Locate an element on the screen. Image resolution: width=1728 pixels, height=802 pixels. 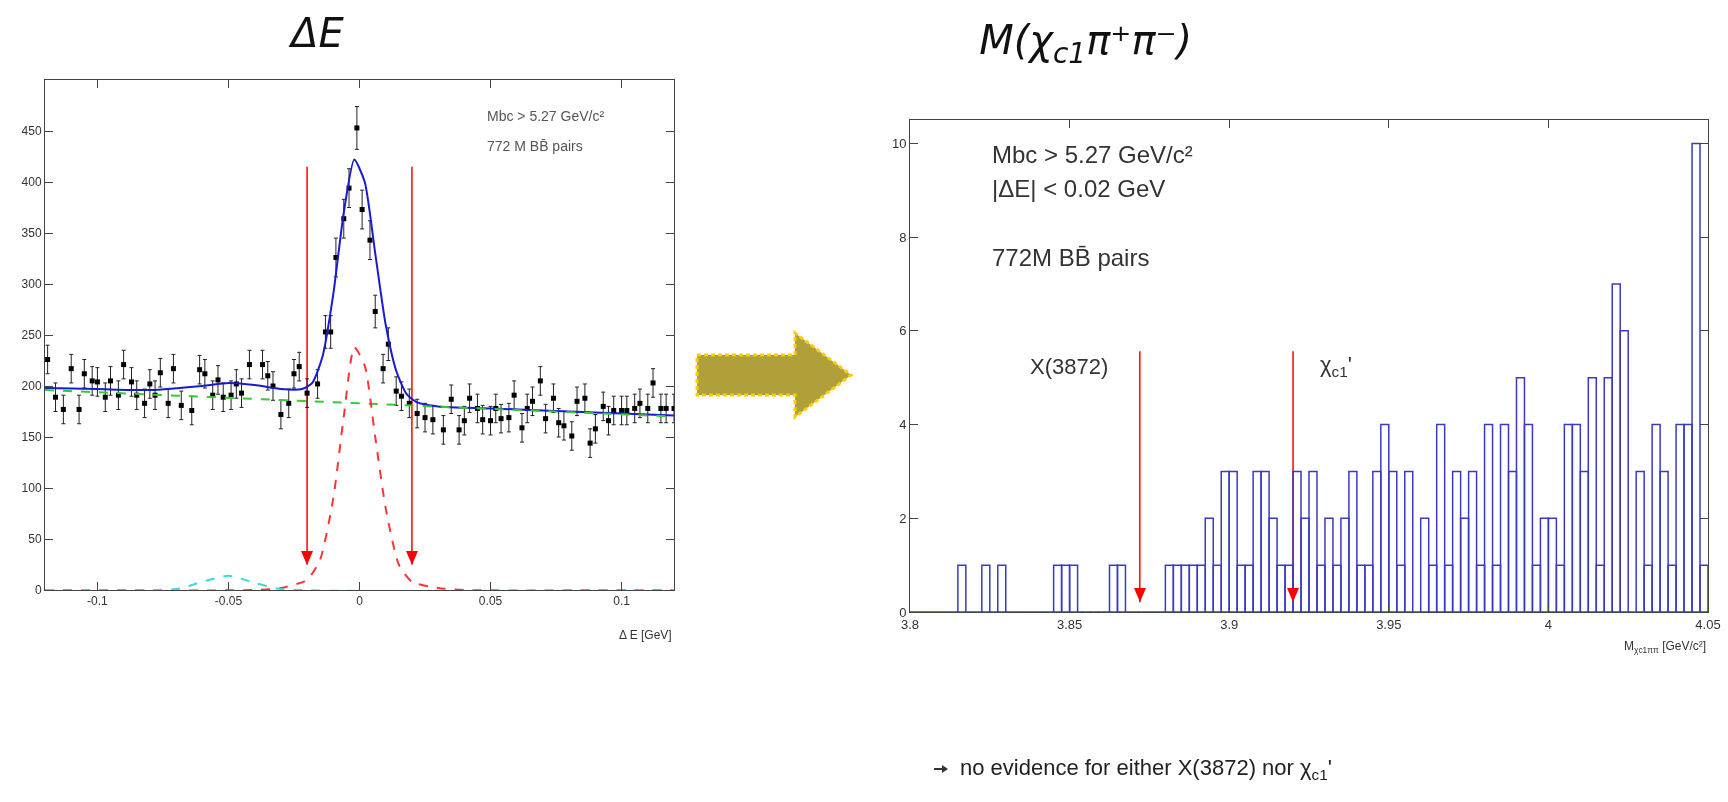
y-tick-label: 200 is located at coordinates (31, 386).